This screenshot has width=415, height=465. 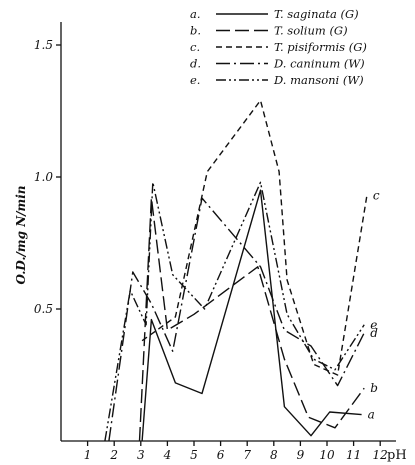 I want to click on x-tick-label: 5, so click(x=194, y=455).